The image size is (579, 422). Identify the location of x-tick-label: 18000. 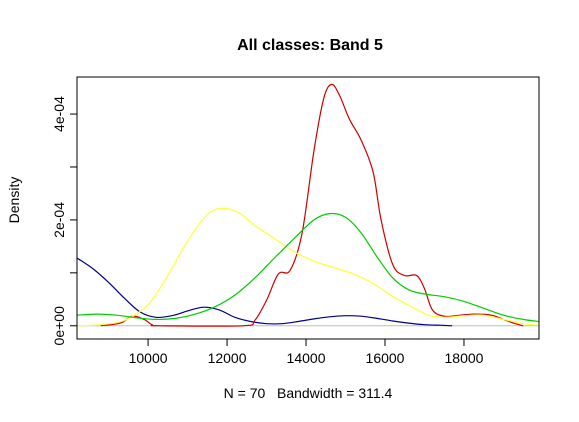
(464, 358).